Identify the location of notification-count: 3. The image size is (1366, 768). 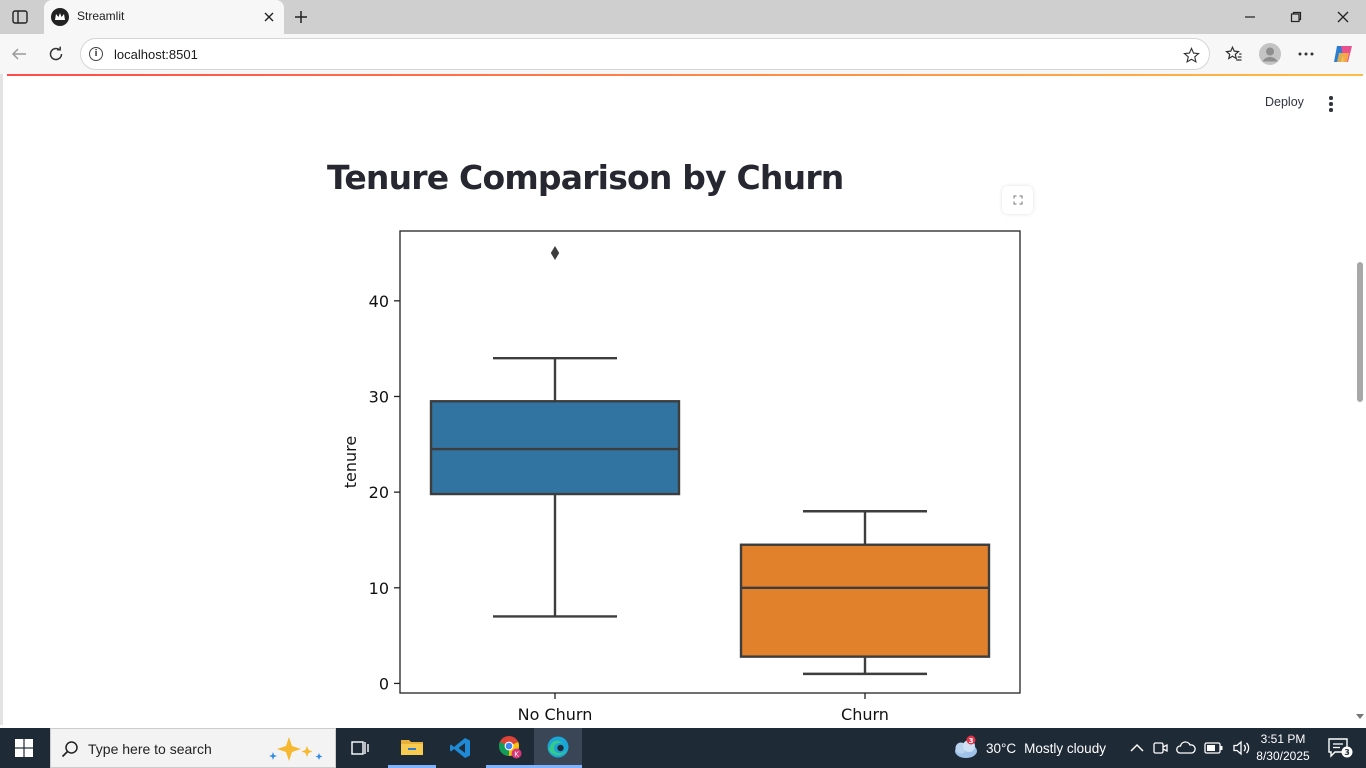
(1347, 752).